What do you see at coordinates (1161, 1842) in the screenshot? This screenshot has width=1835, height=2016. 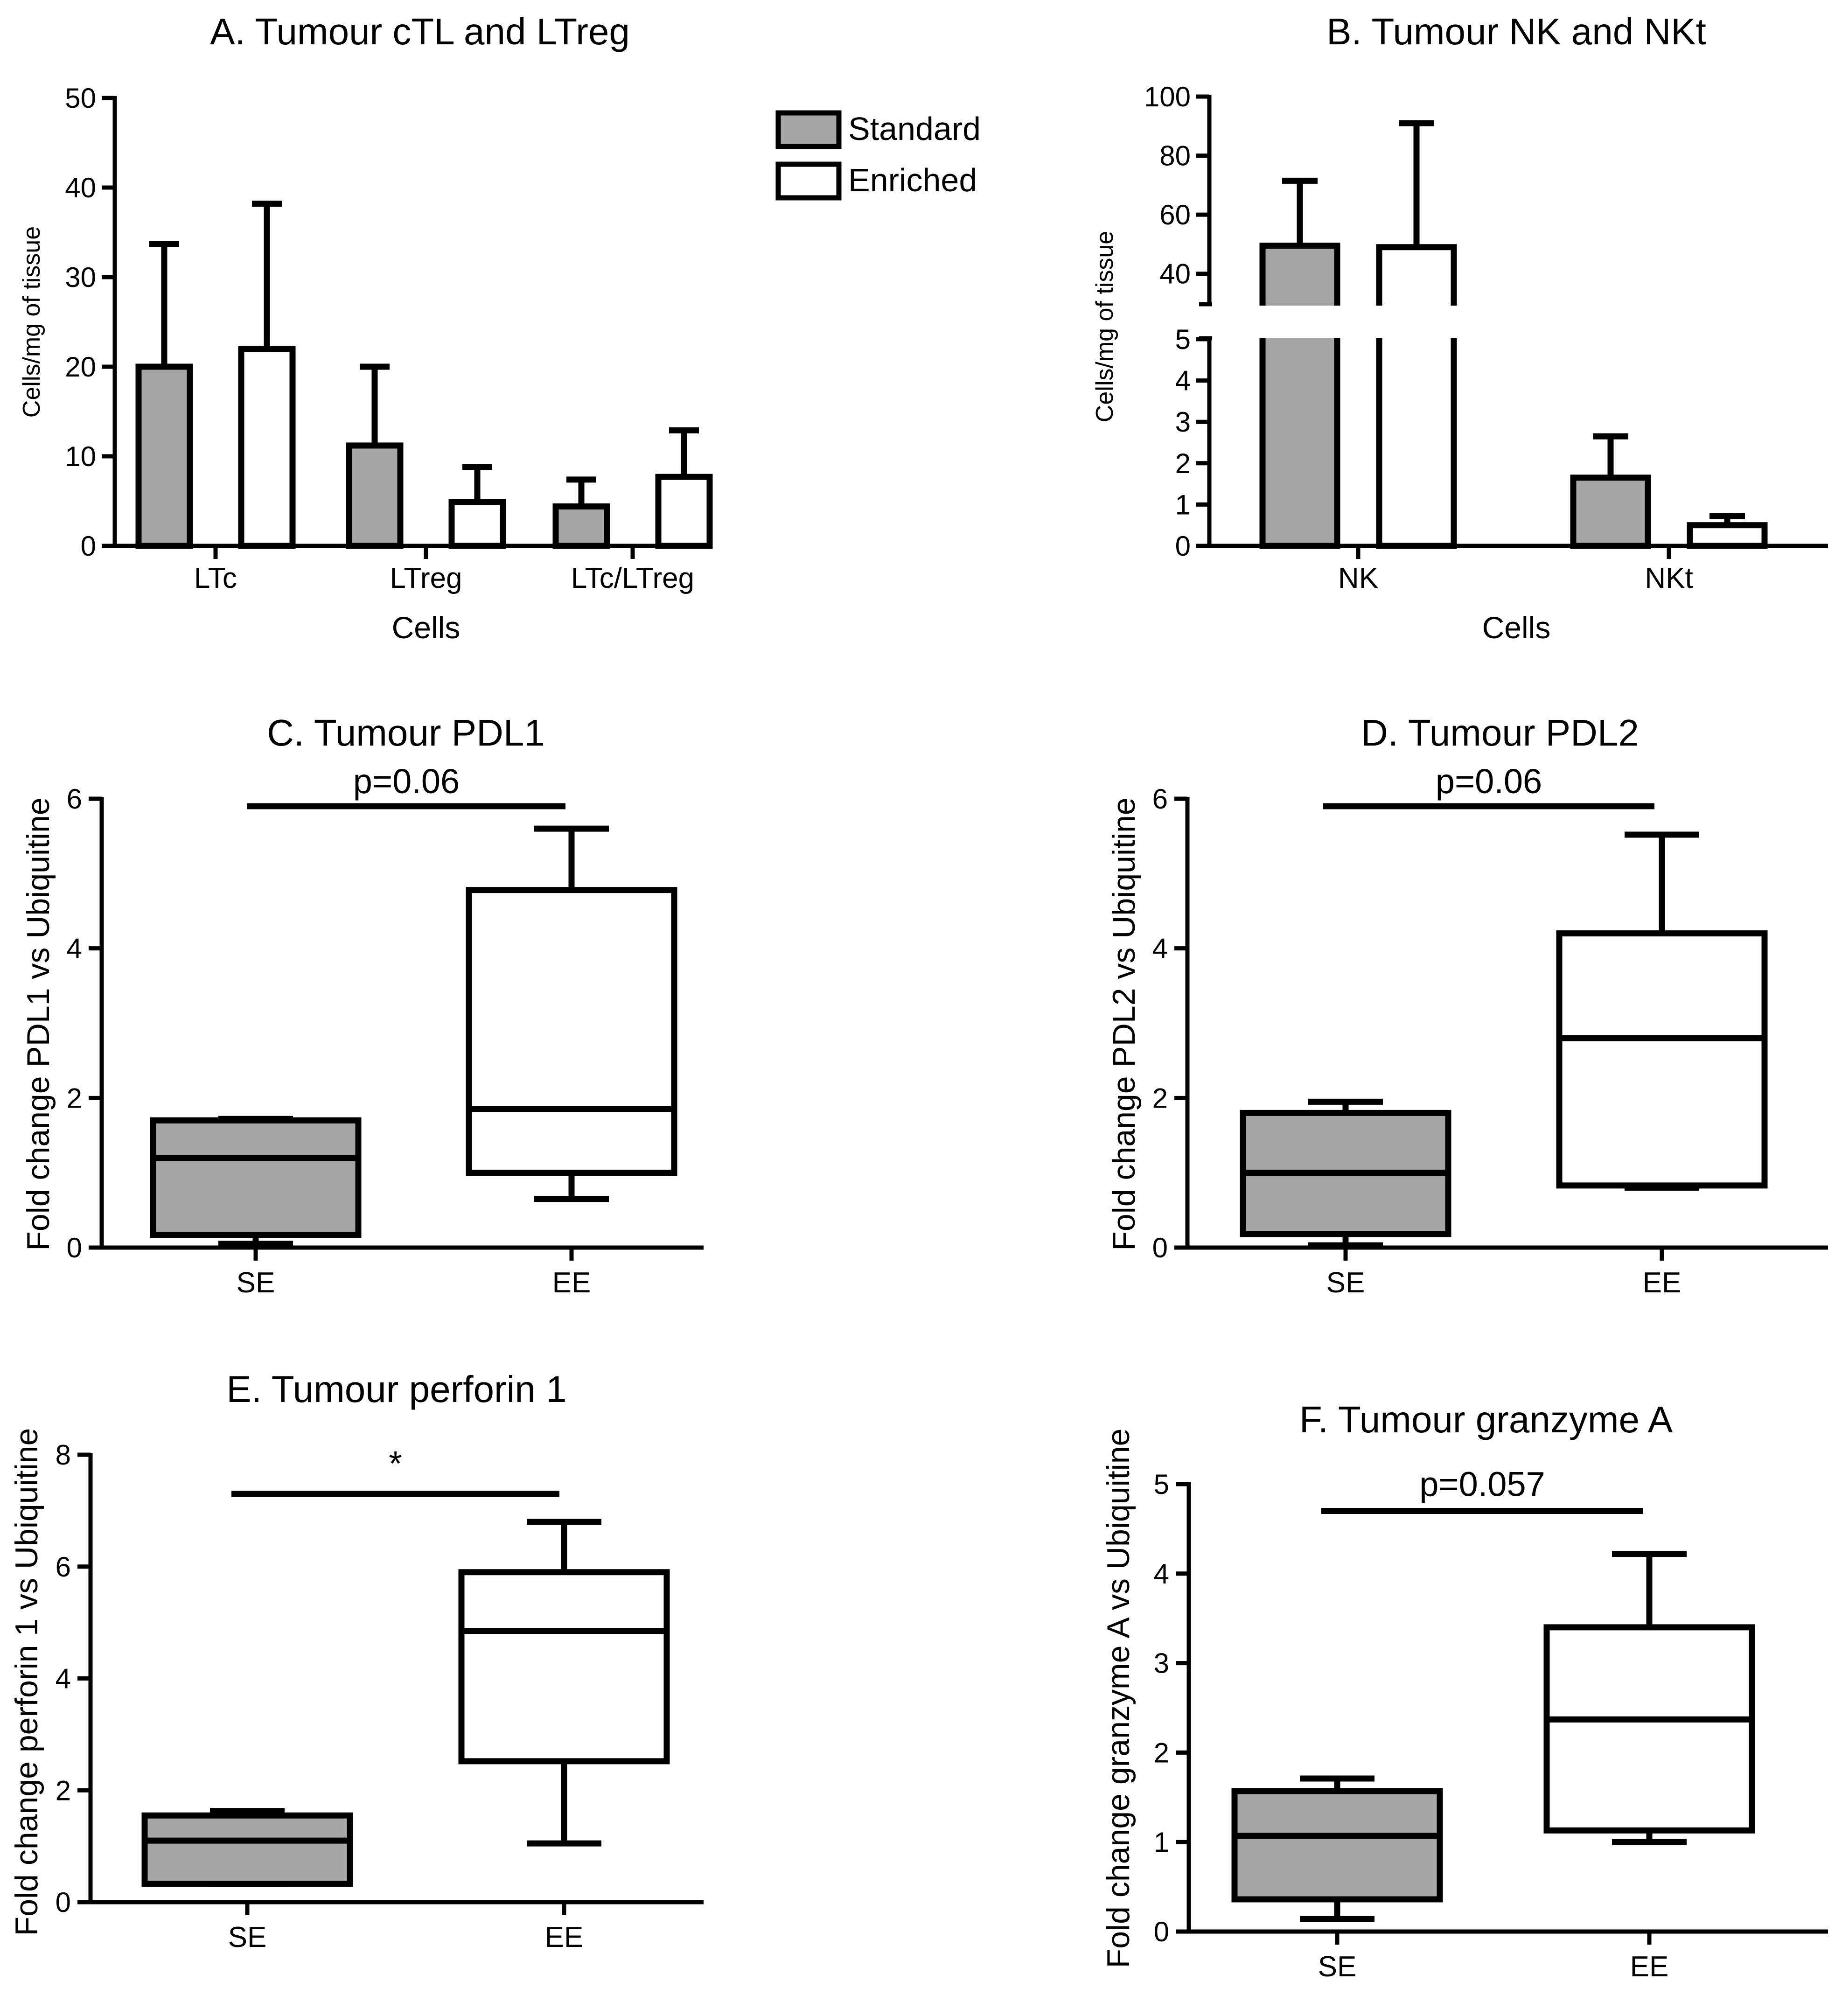 I see `panel-f-ytick-label: 1` at bounding box center [1161, 1842].